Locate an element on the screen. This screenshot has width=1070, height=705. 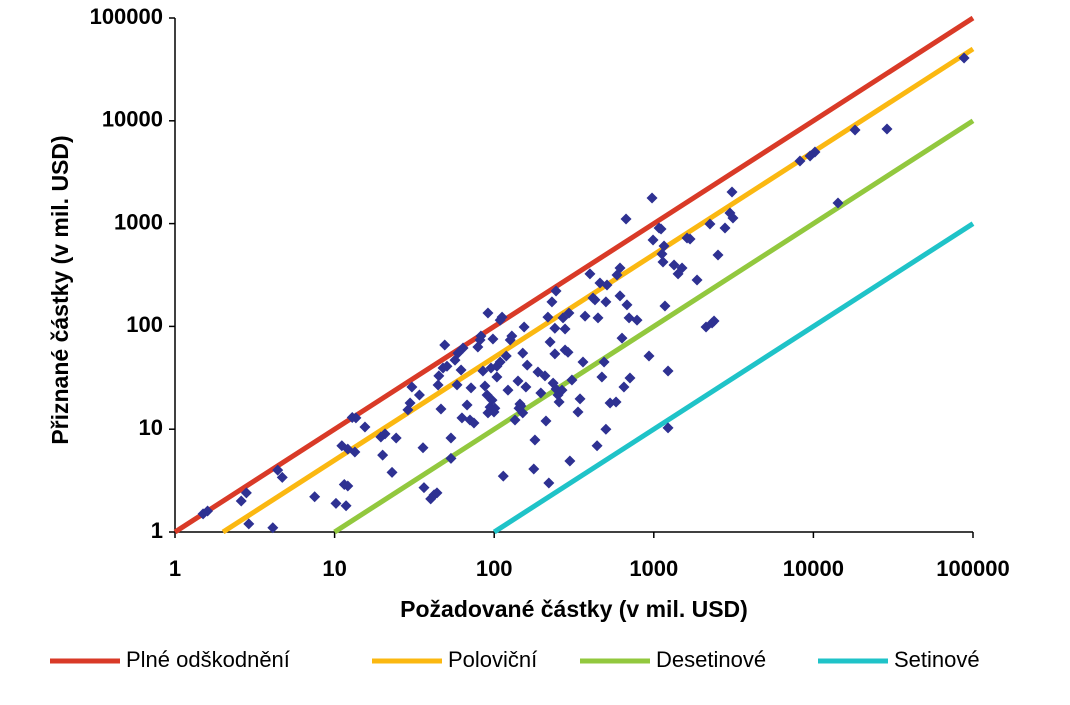
y-tick-label: 10 is located at coordinates (151, 427).